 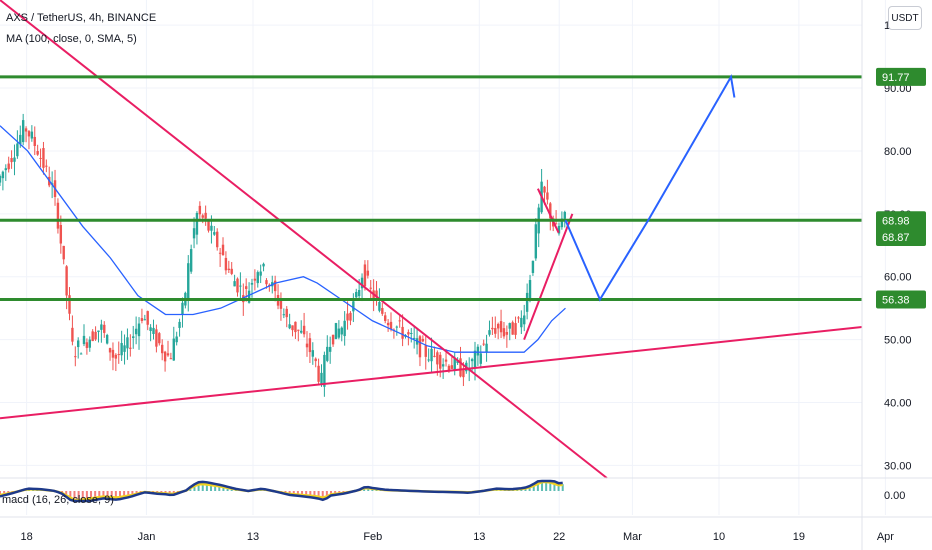 What do you see at coordinates (632, 537) in the screenshot?
I see `x-tick-label: Mar` at bounding box center [632, 537].